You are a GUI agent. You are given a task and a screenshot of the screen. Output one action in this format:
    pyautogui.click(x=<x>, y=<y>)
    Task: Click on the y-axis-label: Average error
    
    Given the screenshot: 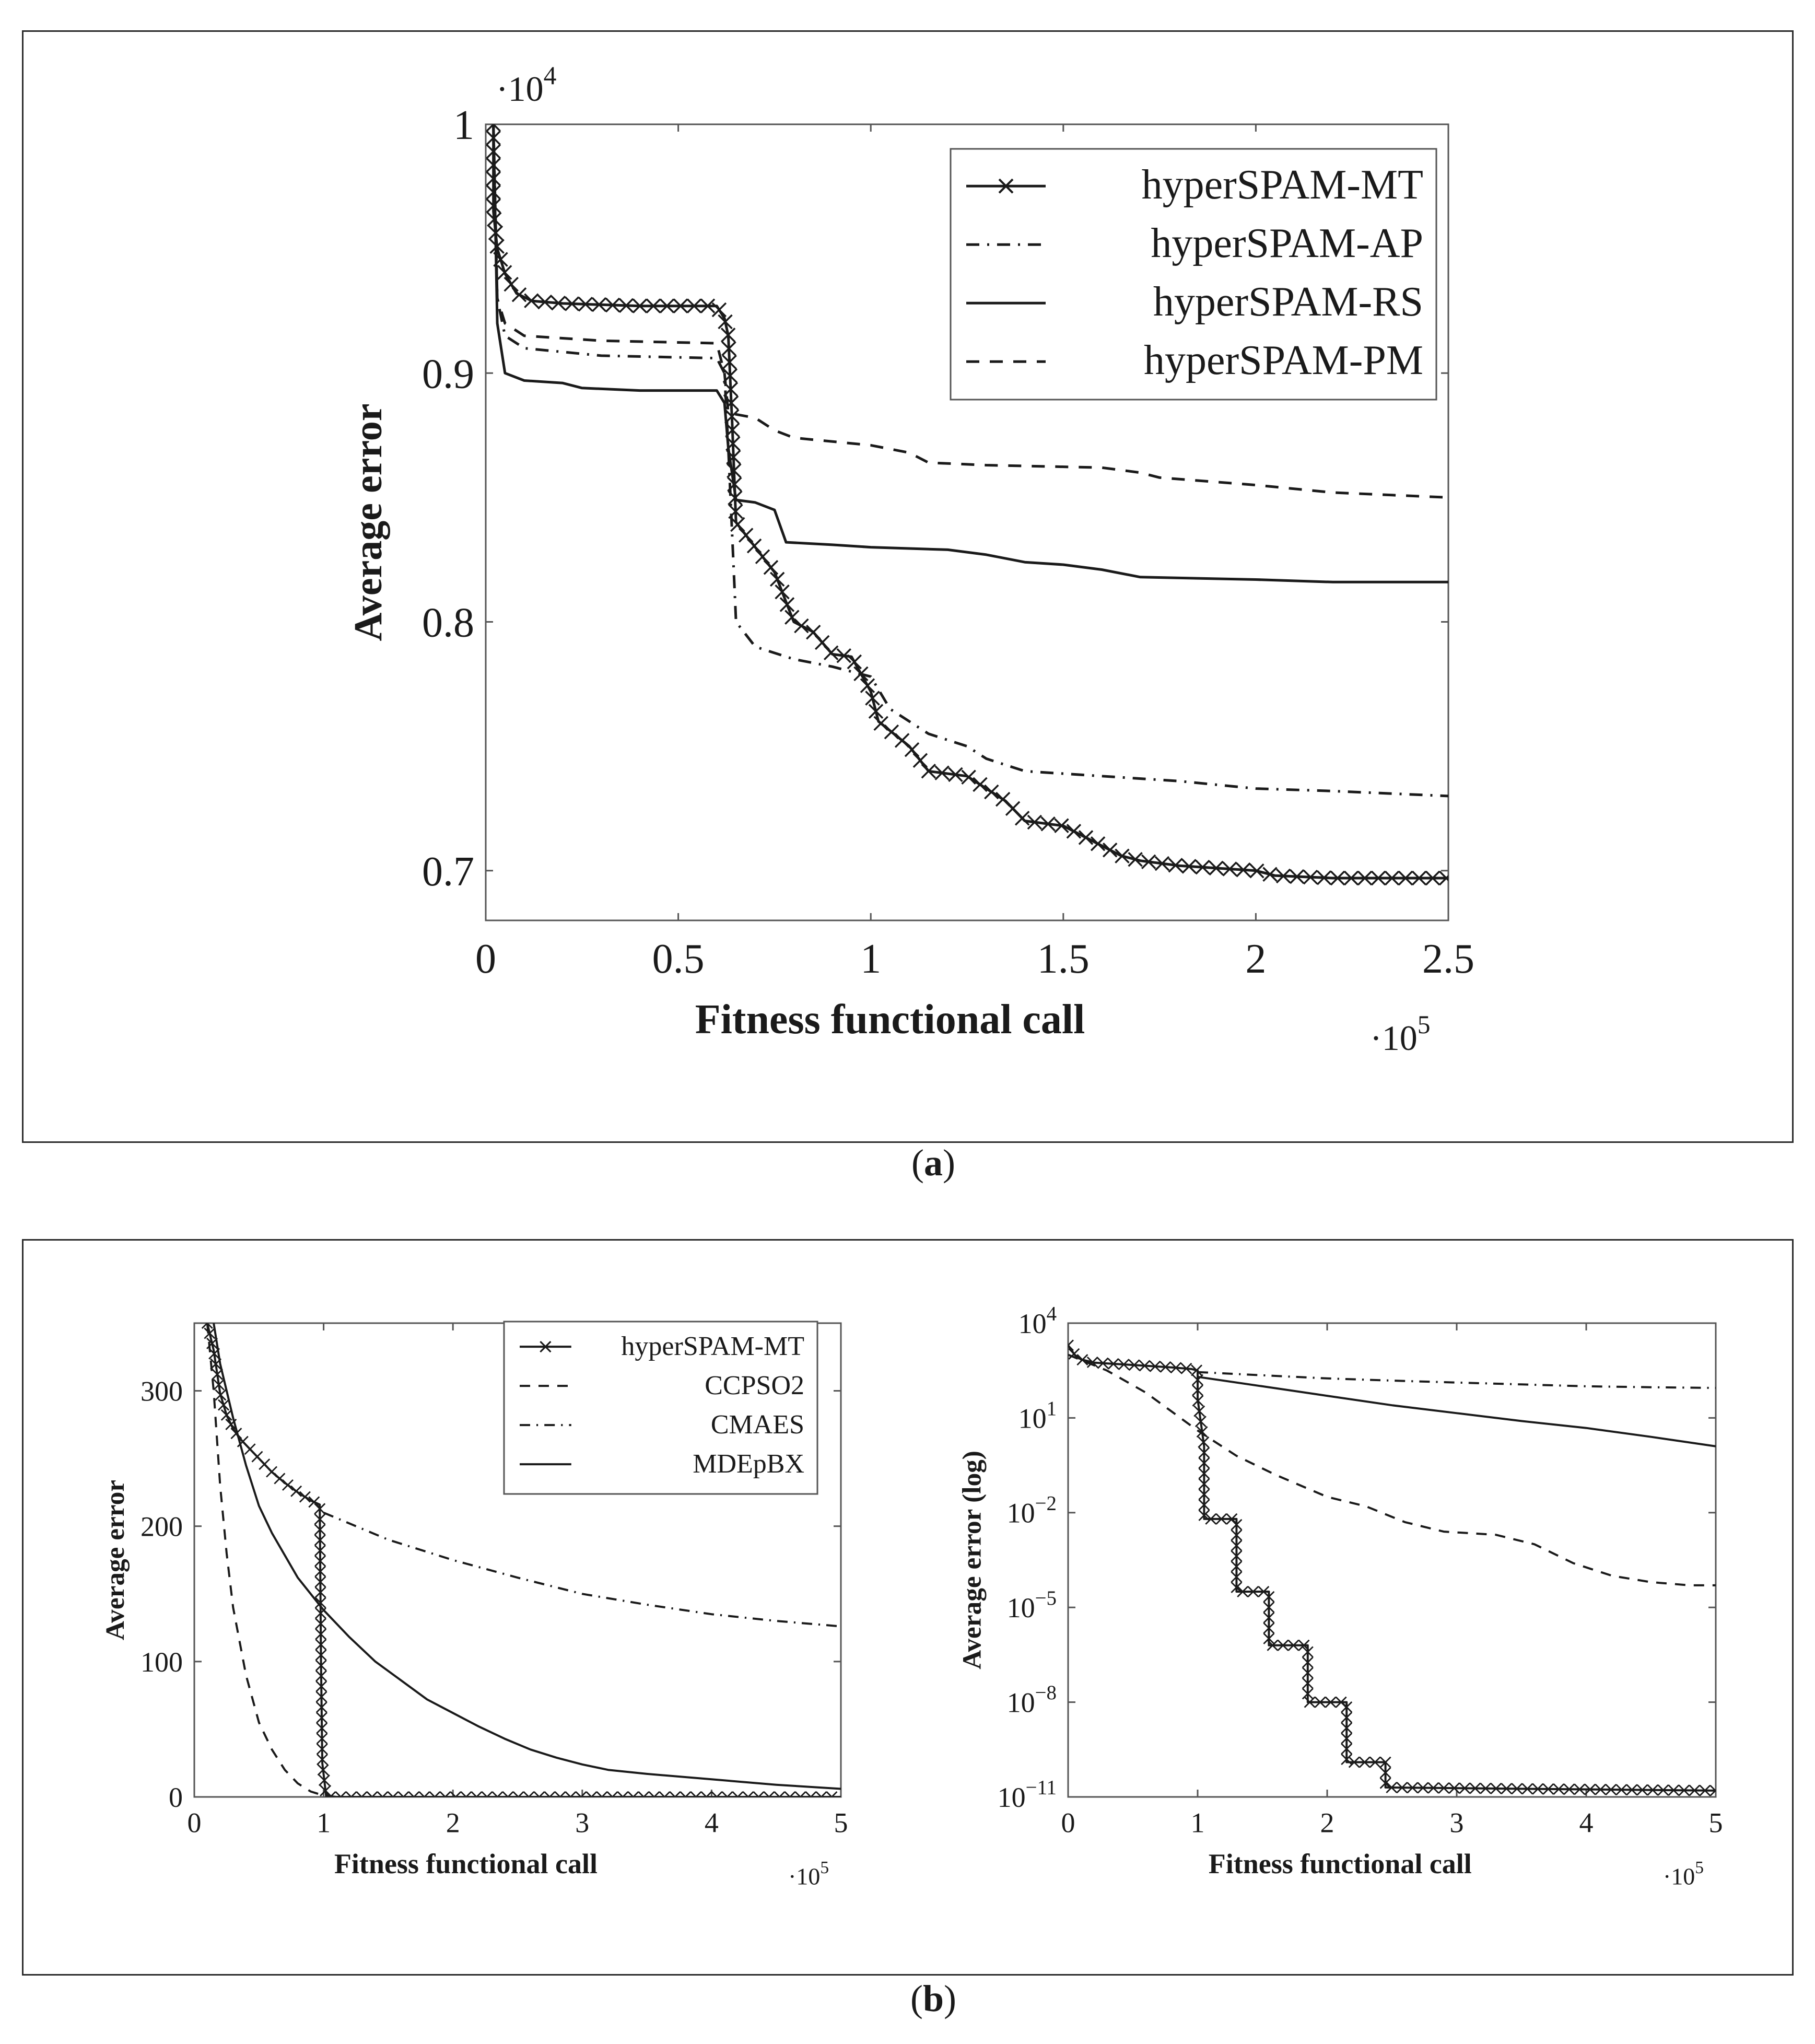 What is the action you would take?
    pyautogui.click(x=368, y=522)
    